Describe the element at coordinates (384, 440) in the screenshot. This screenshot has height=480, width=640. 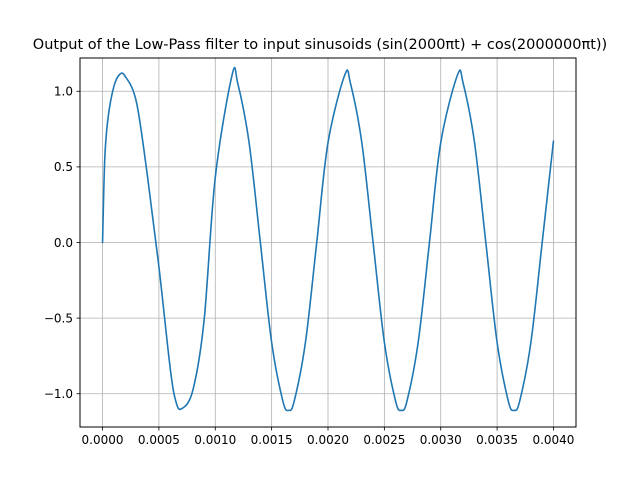
I see `x-tick-label: 0.0025` at that location.